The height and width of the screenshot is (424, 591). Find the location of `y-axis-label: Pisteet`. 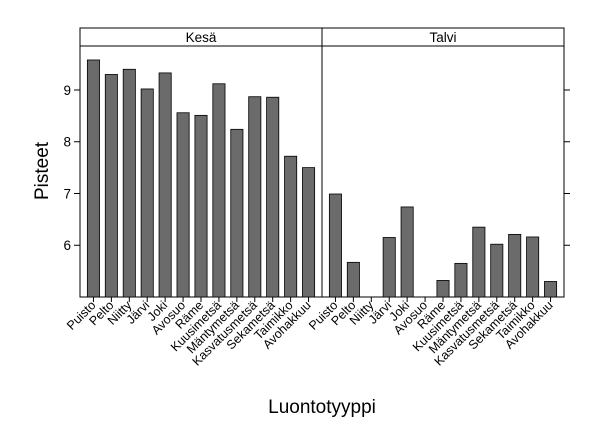

y-axis-label: Pisteet is located at coordinates (42, 170).